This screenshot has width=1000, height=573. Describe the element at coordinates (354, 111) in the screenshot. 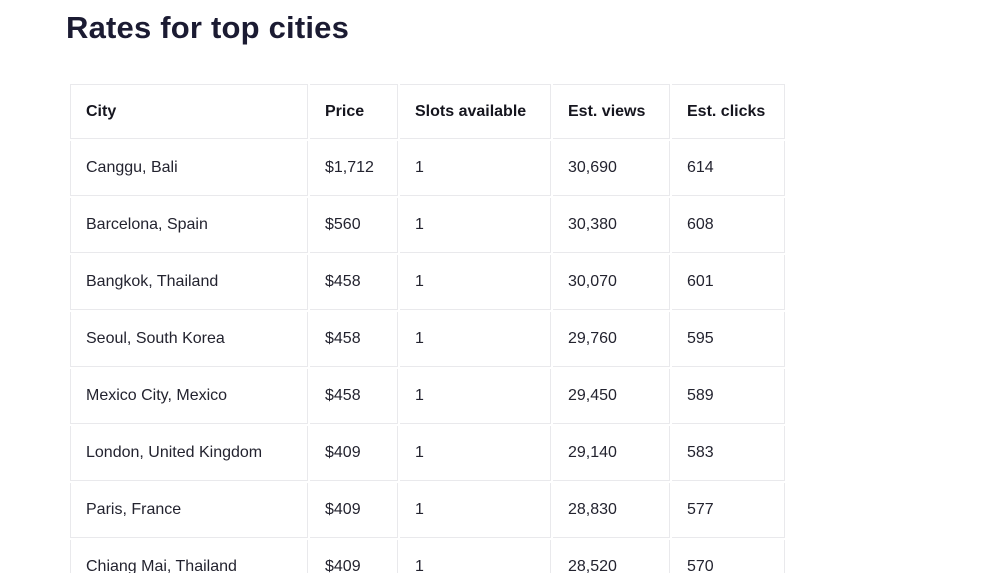

I see `column-header-price: Price` at that location.